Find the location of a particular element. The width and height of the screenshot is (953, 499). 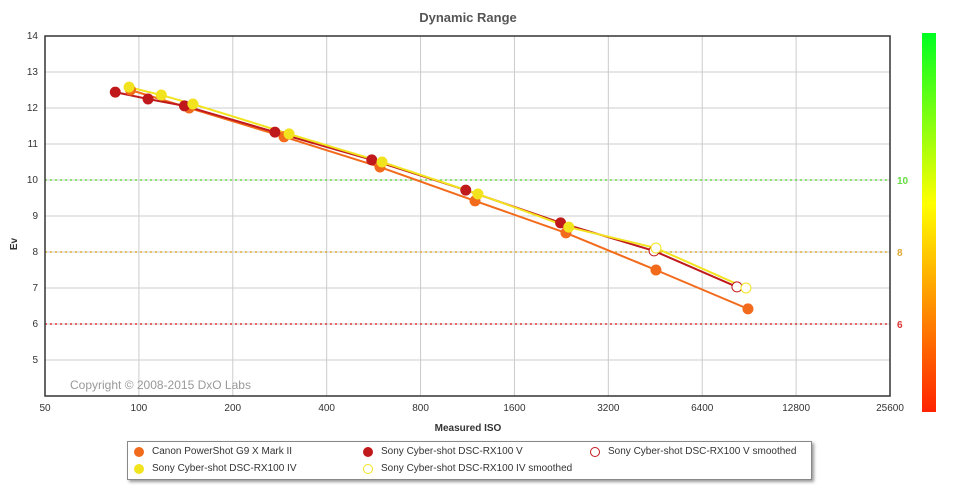

x-tick-label: 3200 is located at coordinates (608, 408).